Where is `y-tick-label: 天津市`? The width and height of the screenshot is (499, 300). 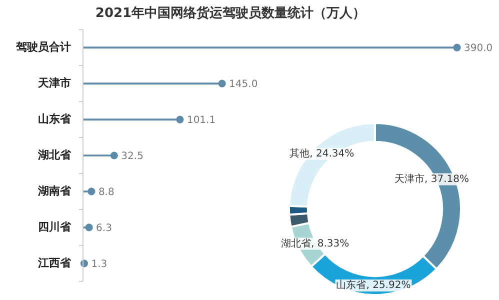
y-tick-label: 天津市 is located at coordinates (54, 83).